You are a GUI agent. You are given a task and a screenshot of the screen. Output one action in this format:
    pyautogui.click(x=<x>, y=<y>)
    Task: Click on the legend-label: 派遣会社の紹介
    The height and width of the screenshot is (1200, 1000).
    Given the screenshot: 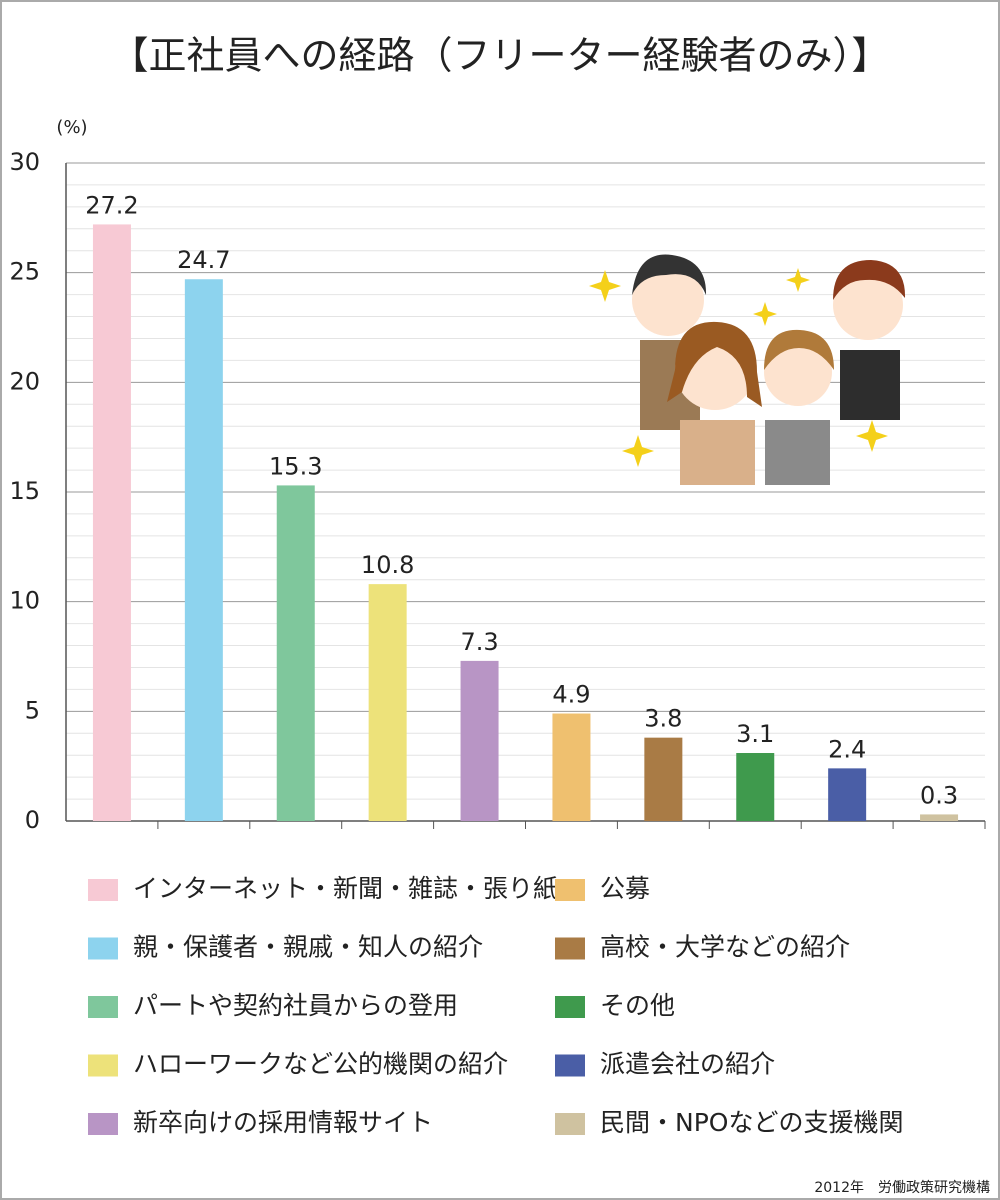 What is the action you would take?
    pyautogui.click(x=687, y=1064)
    